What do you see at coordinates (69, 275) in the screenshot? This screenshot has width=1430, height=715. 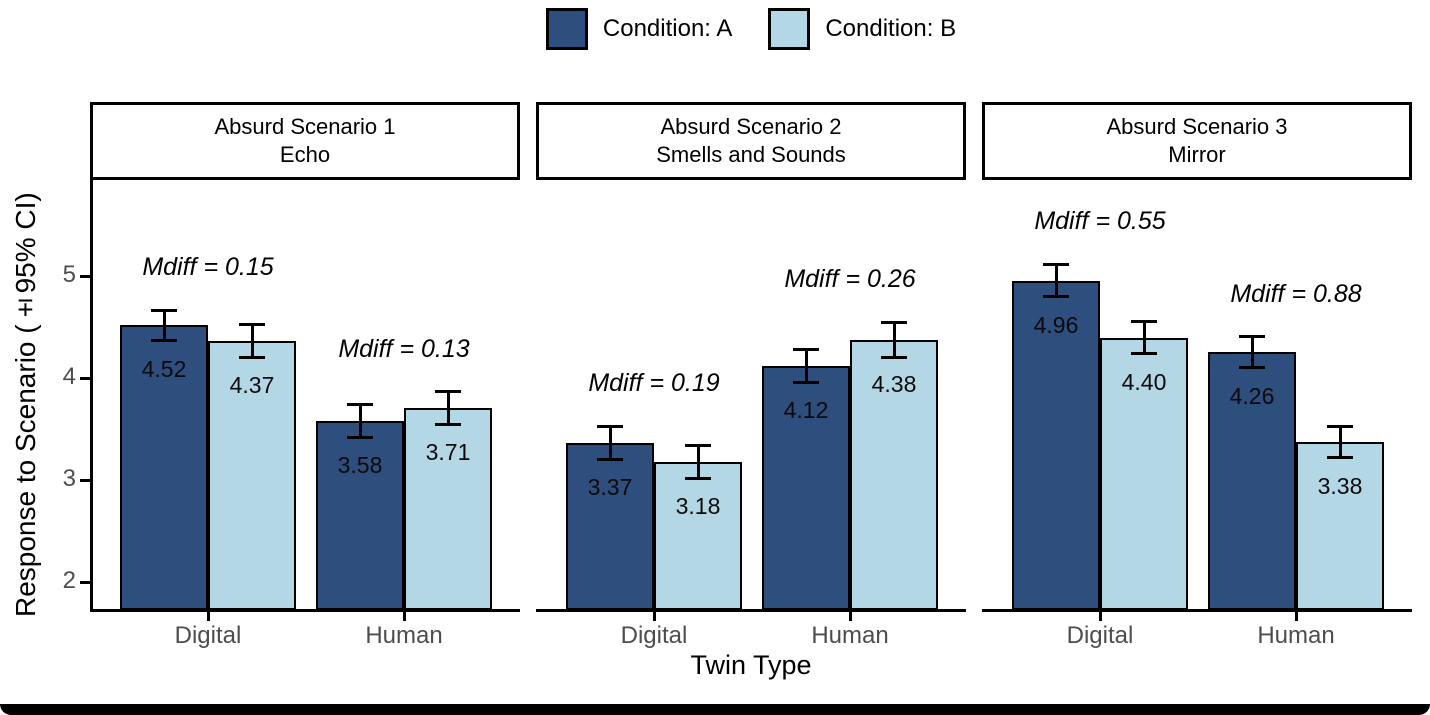 I see `y-tick-label: 5` at bounding box center [69, 275].